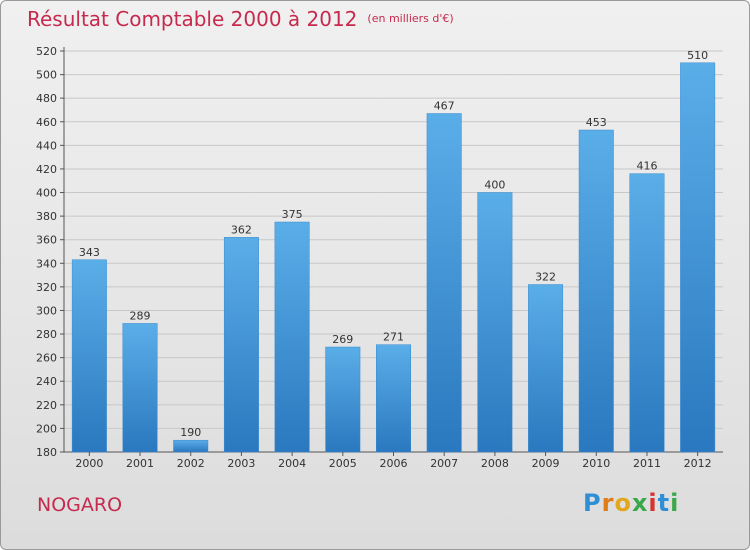  I want to click on y-tick-label: 360, so click(46, 240).